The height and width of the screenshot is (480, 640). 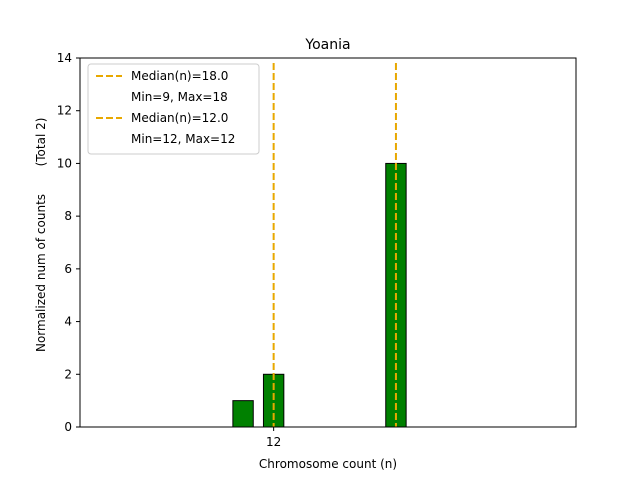 I want to click on y-tick-label: 2, so click(x=68, y=374).